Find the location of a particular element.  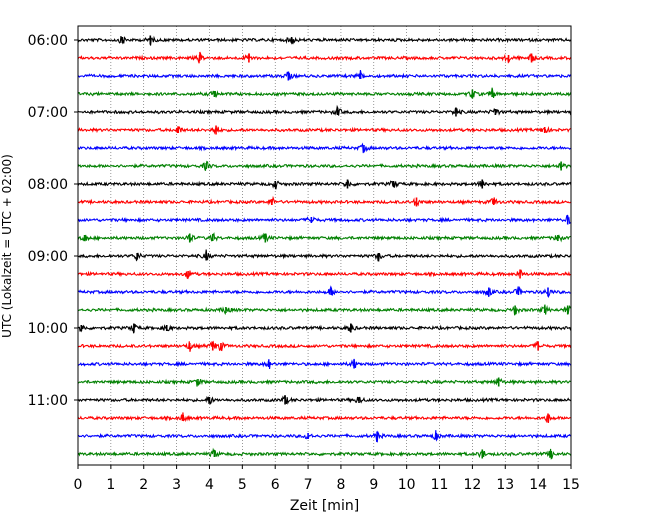

y-tick-label-1100: 11:00 is located at coordinates (48, 401).